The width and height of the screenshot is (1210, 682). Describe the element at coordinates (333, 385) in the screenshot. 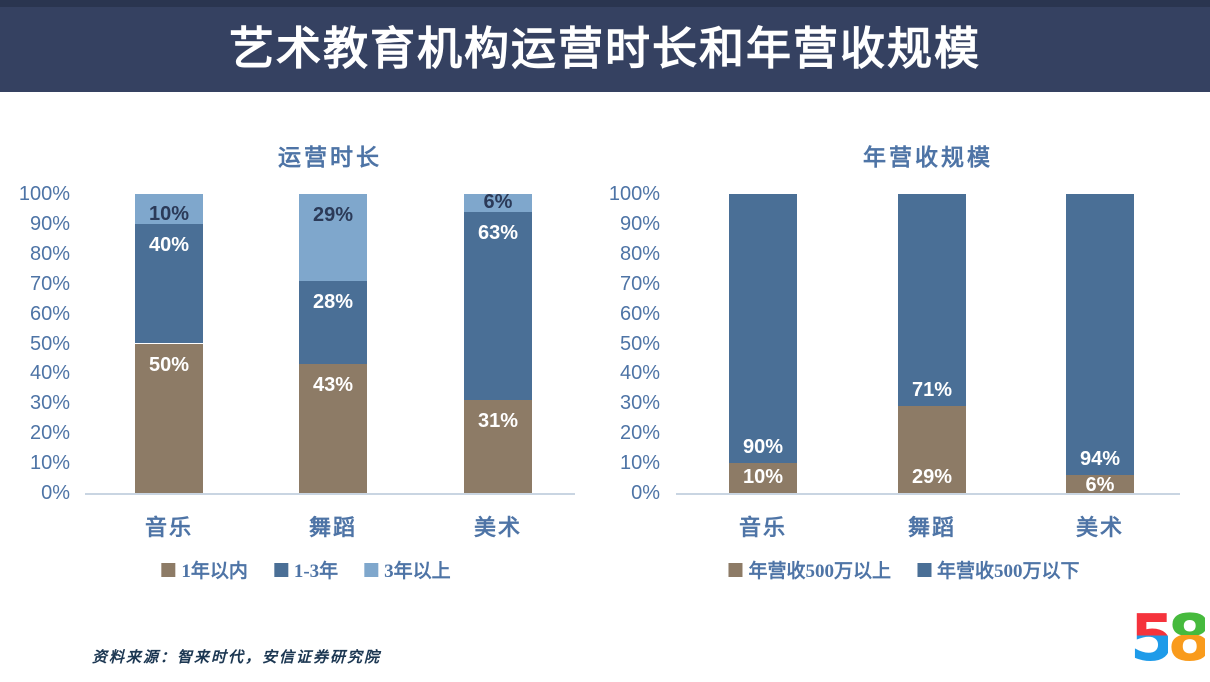

I see `data-label: 43%` at that location.